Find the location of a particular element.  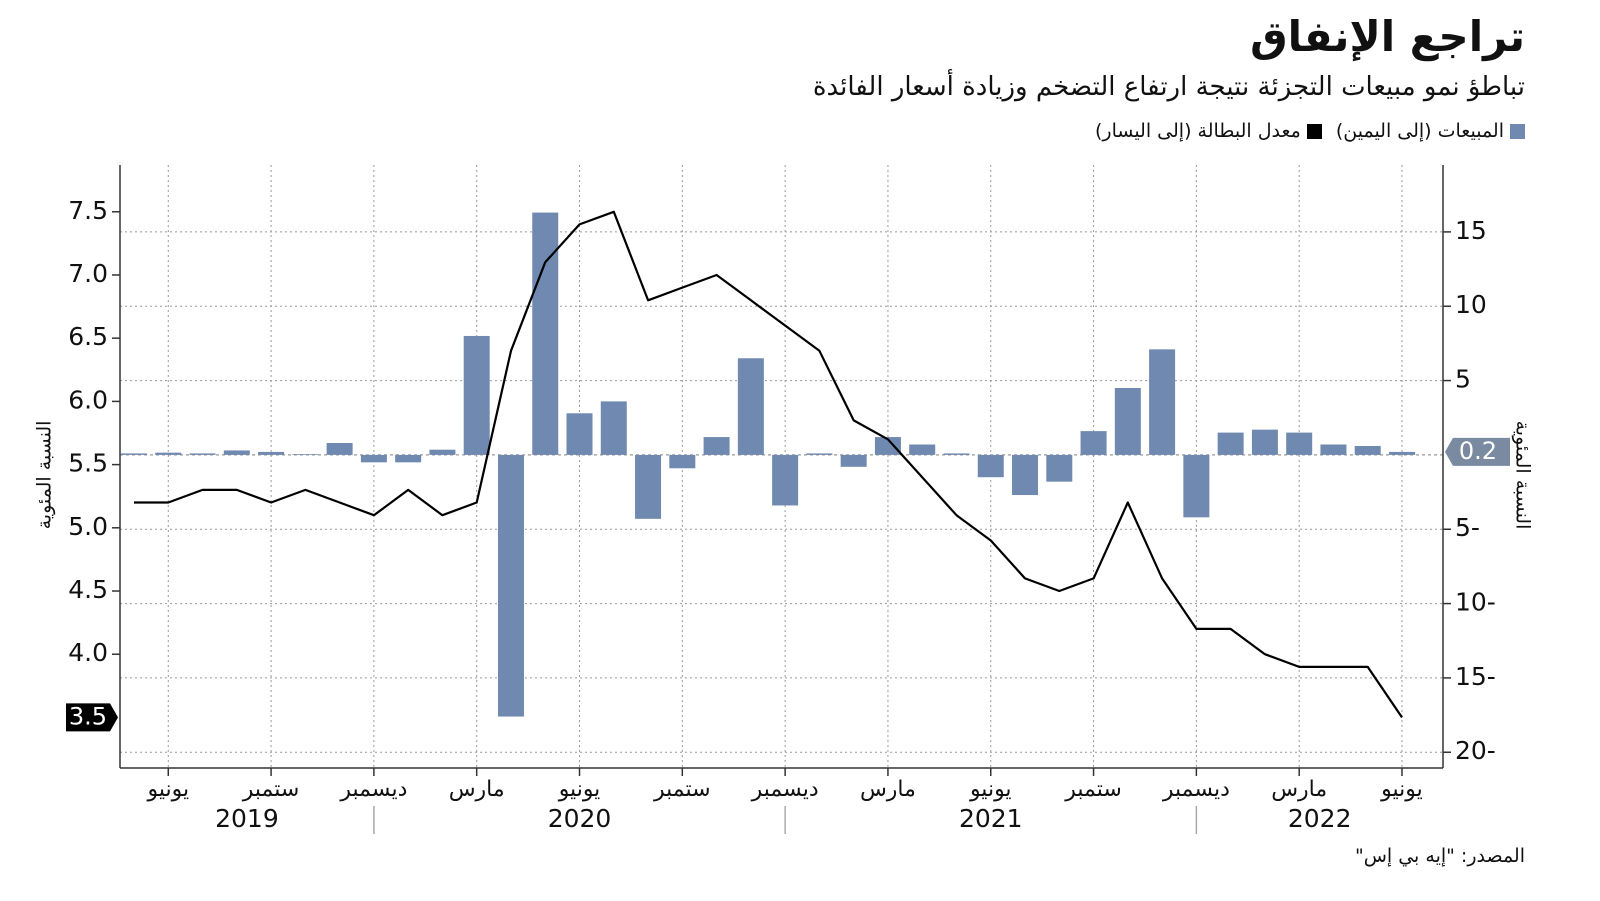

year-label: 2020 is located at coordinates (580, 818).